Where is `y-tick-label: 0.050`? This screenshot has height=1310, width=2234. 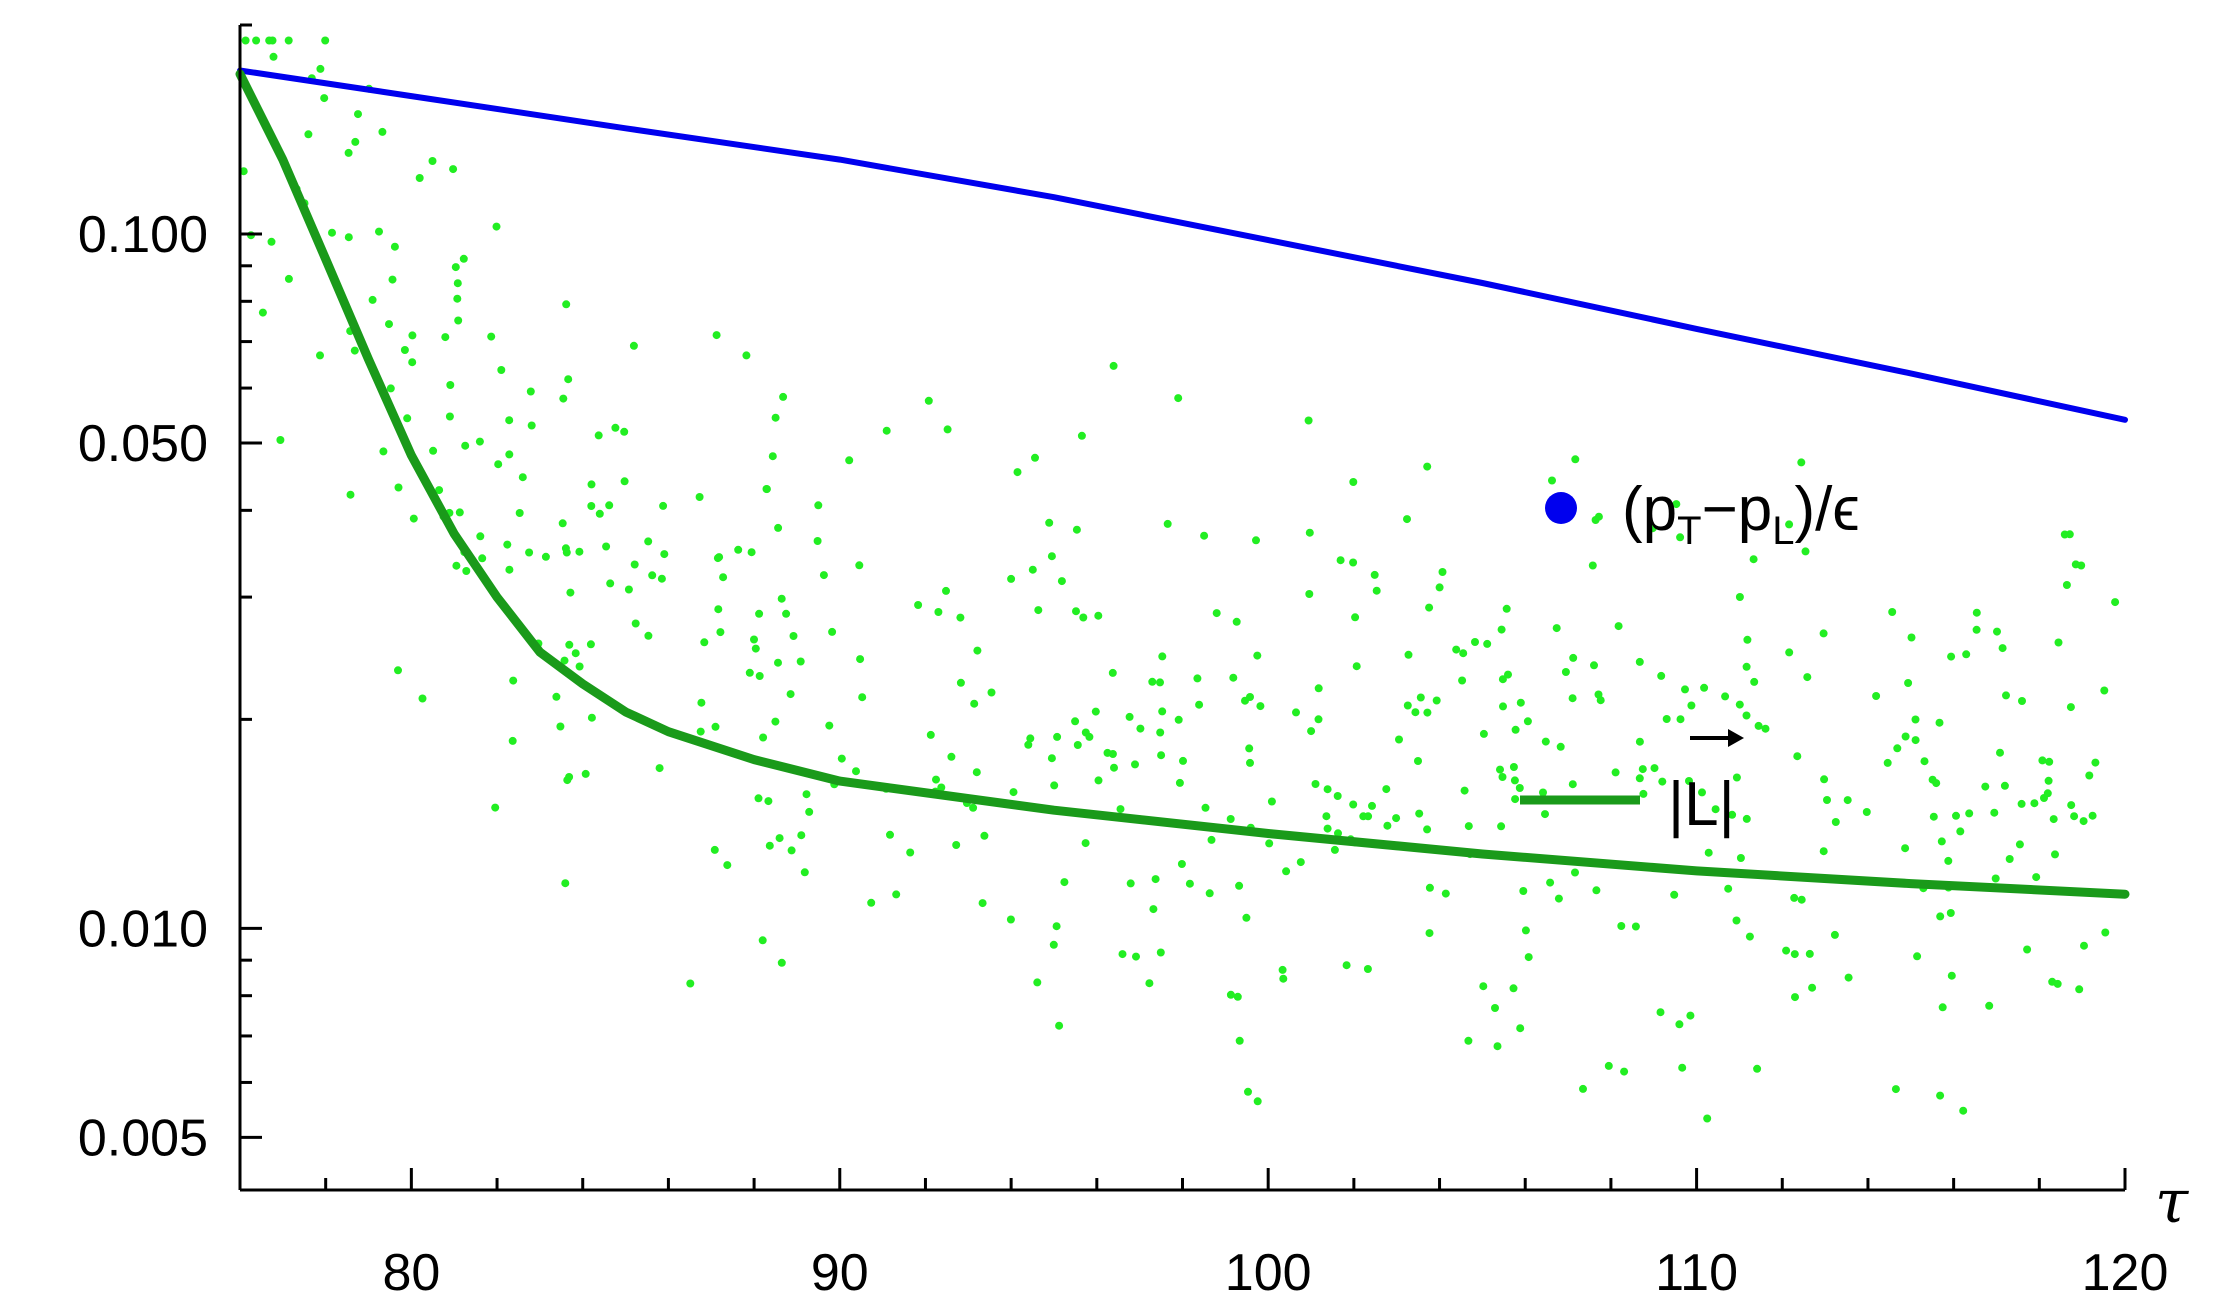 y-tick-label: 0.050 is located at coordinates (143, 444).